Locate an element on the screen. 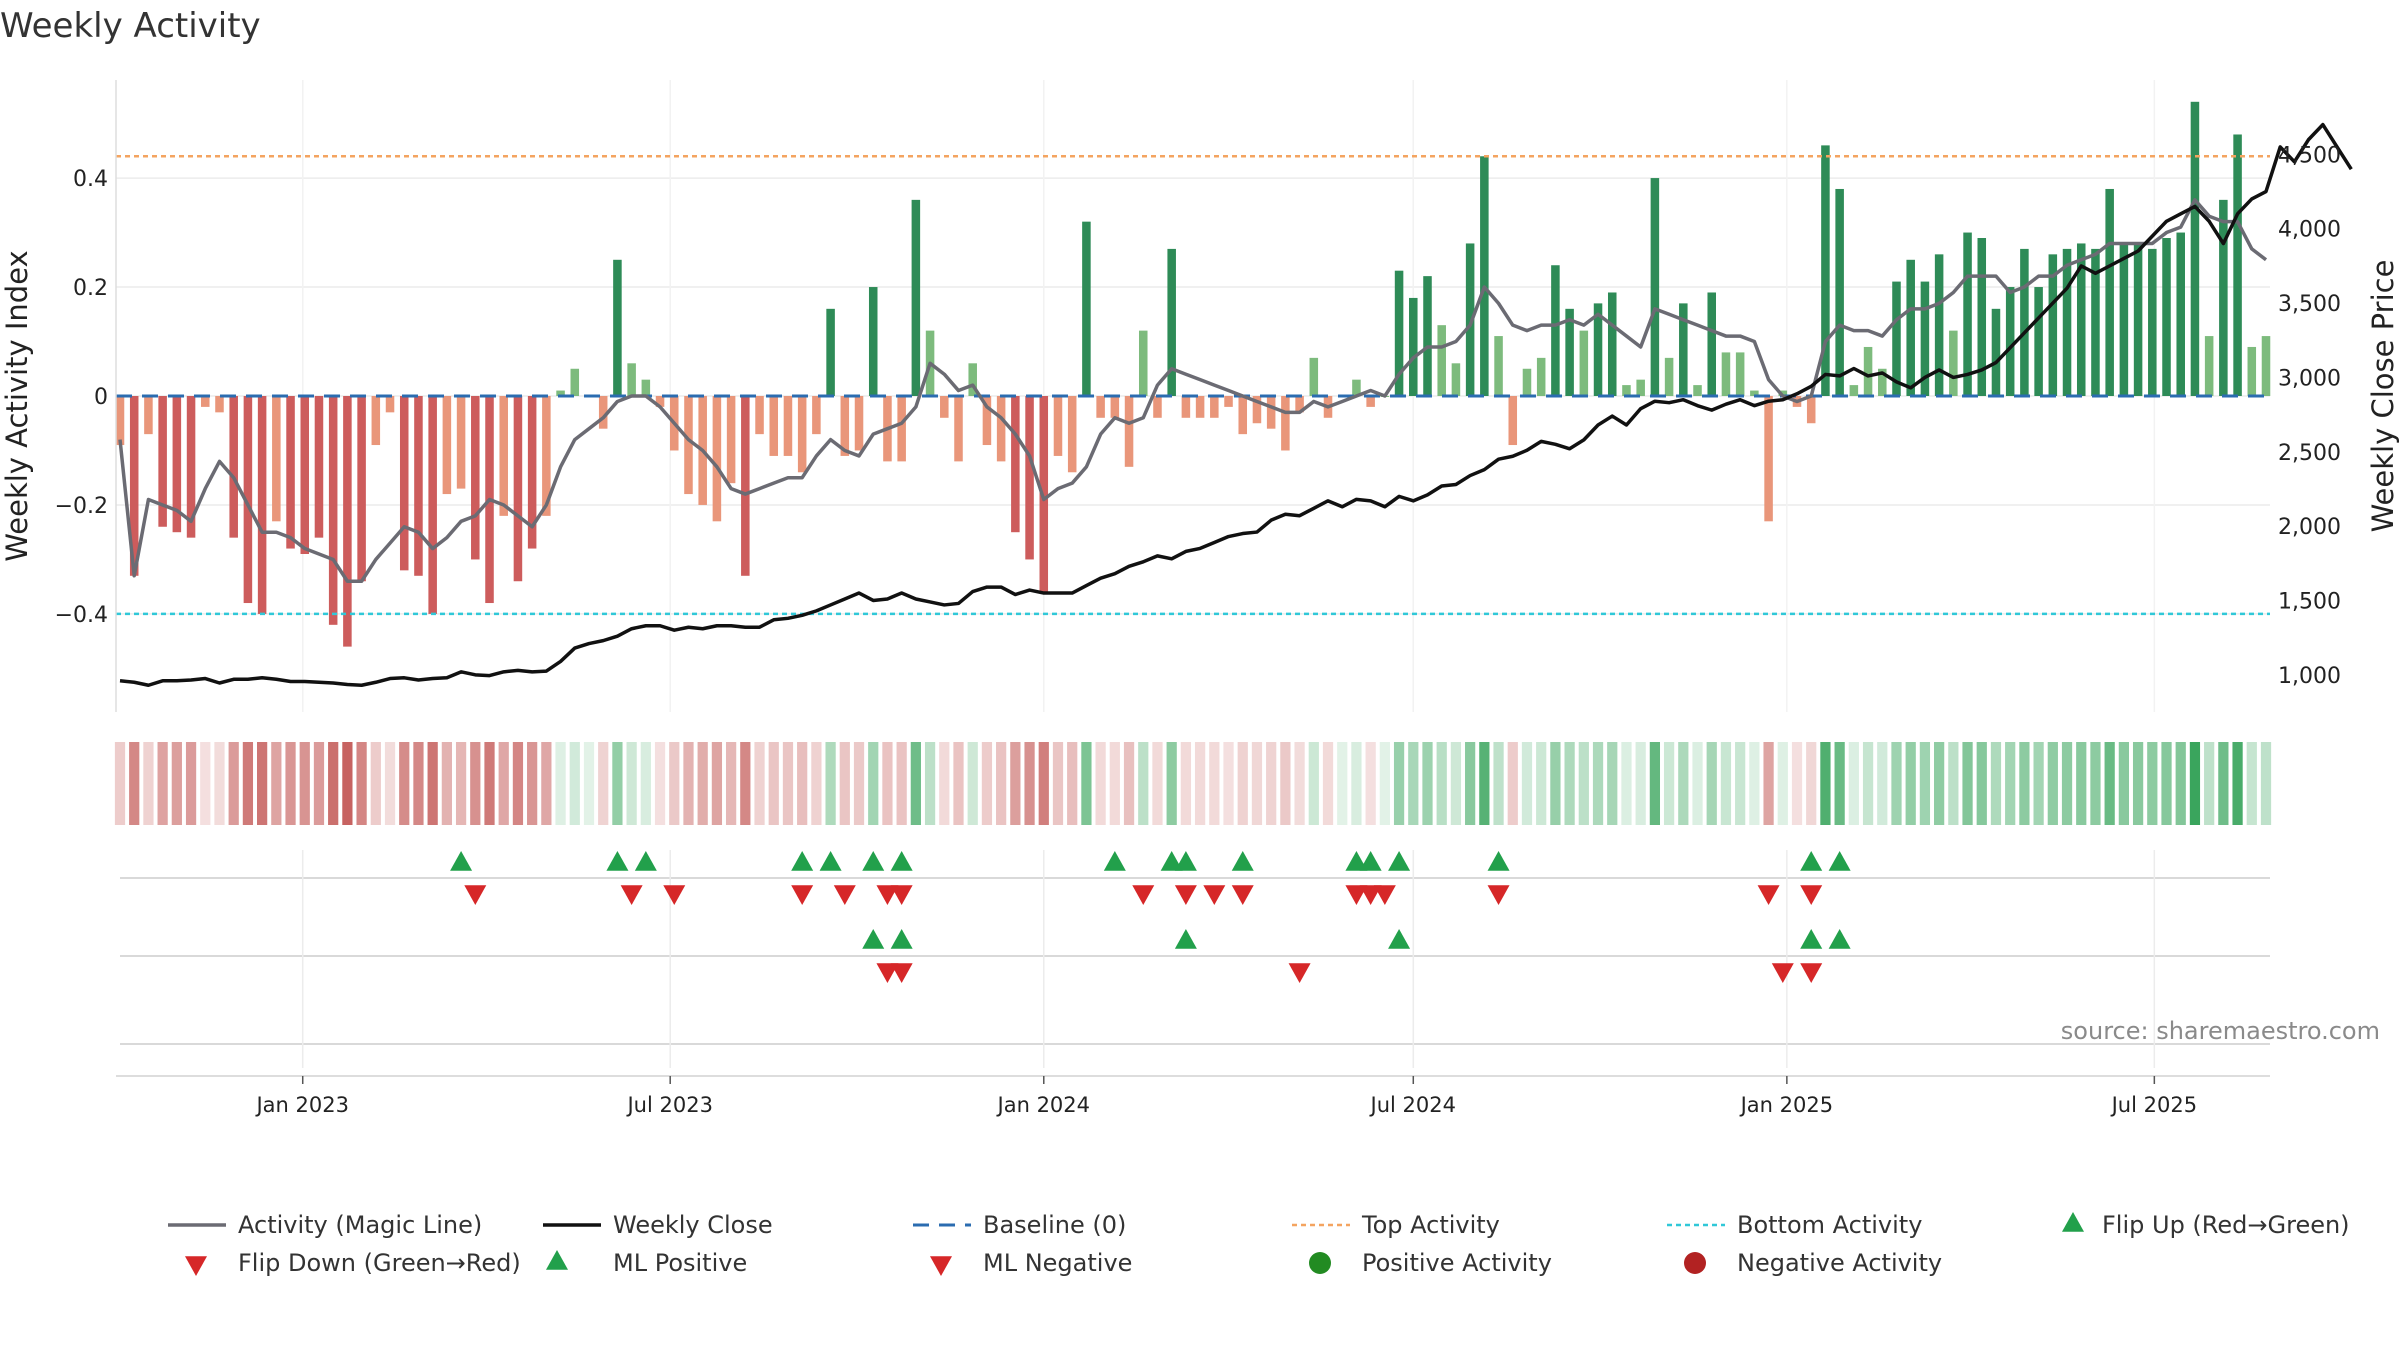  legend-label: Flip Down (Green→Red) is located at coordinates (379, 1263).